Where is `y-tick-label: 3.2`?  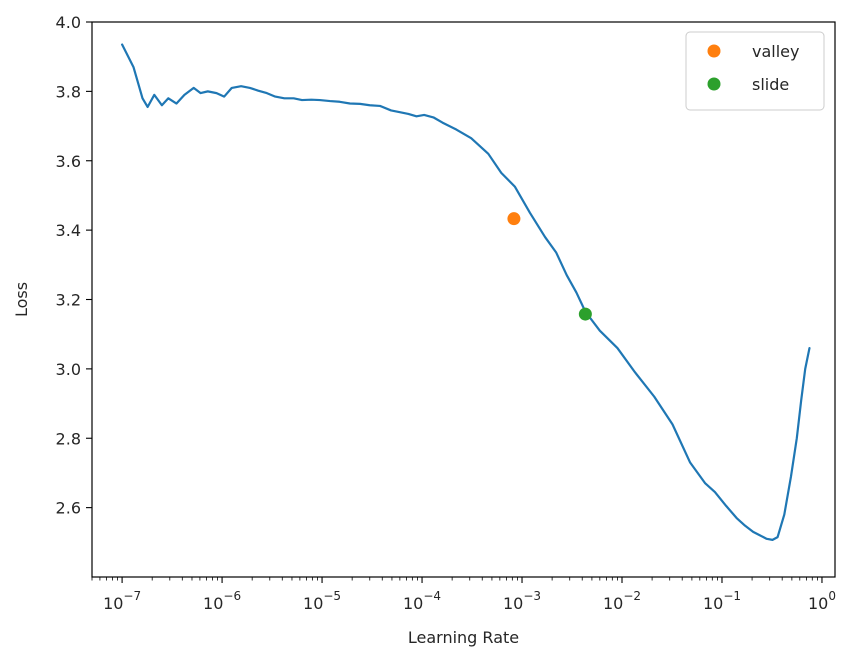
y-tick-label: 3.2 is located at coordinates (68, 300).